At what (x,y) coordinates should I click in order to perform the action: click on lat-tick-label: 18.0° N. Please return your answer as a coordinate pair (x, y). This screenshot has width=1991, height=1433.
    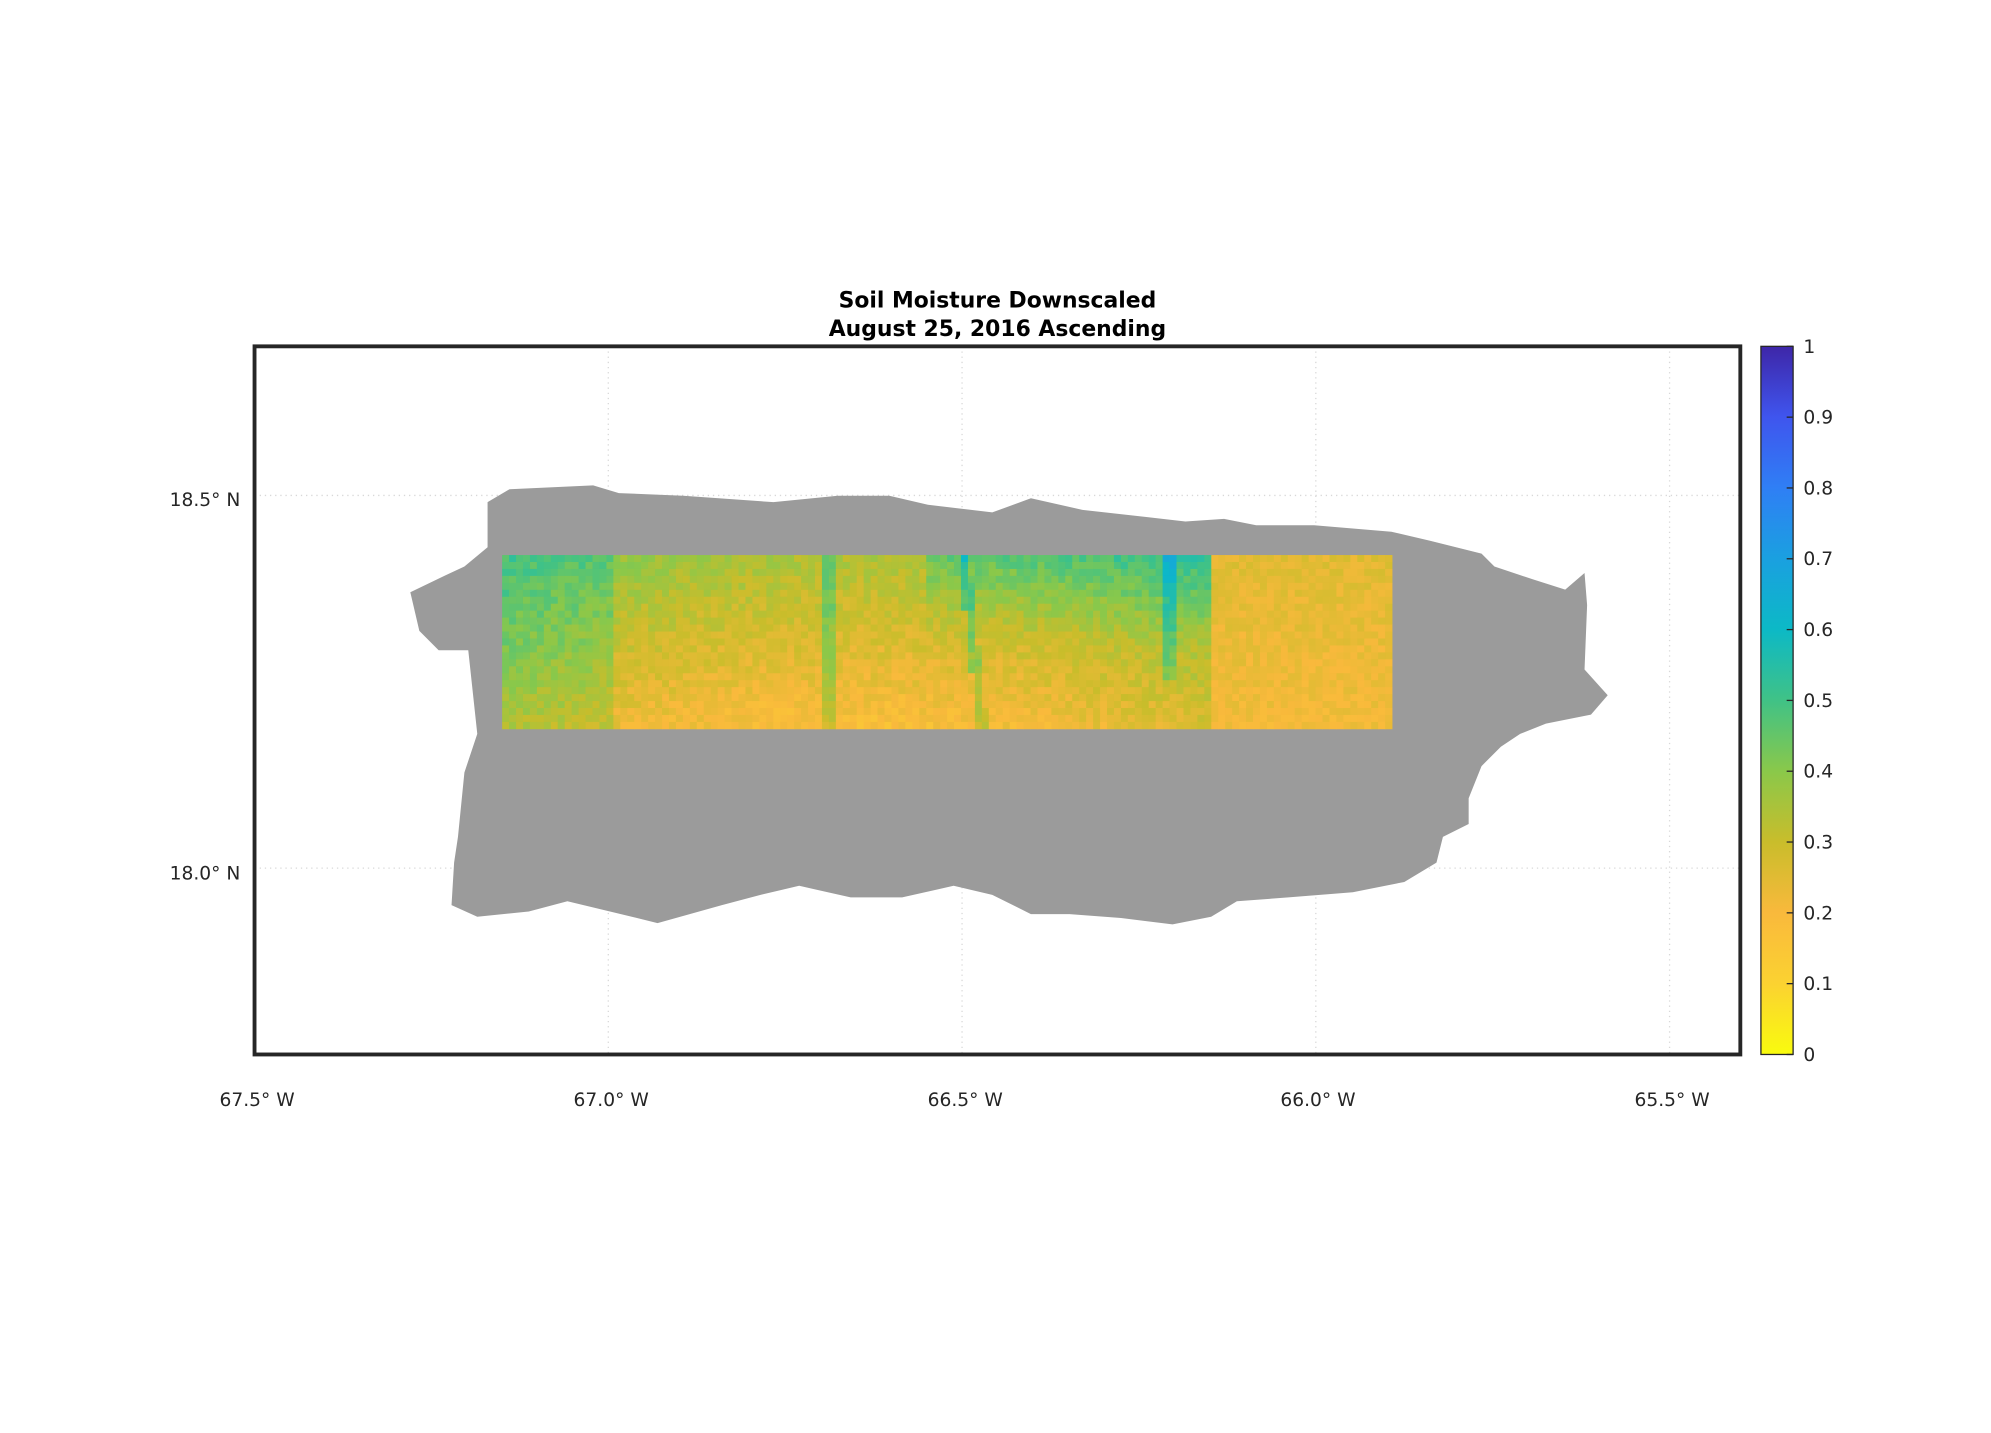
    Looking at the image, I should click on (205, 873).